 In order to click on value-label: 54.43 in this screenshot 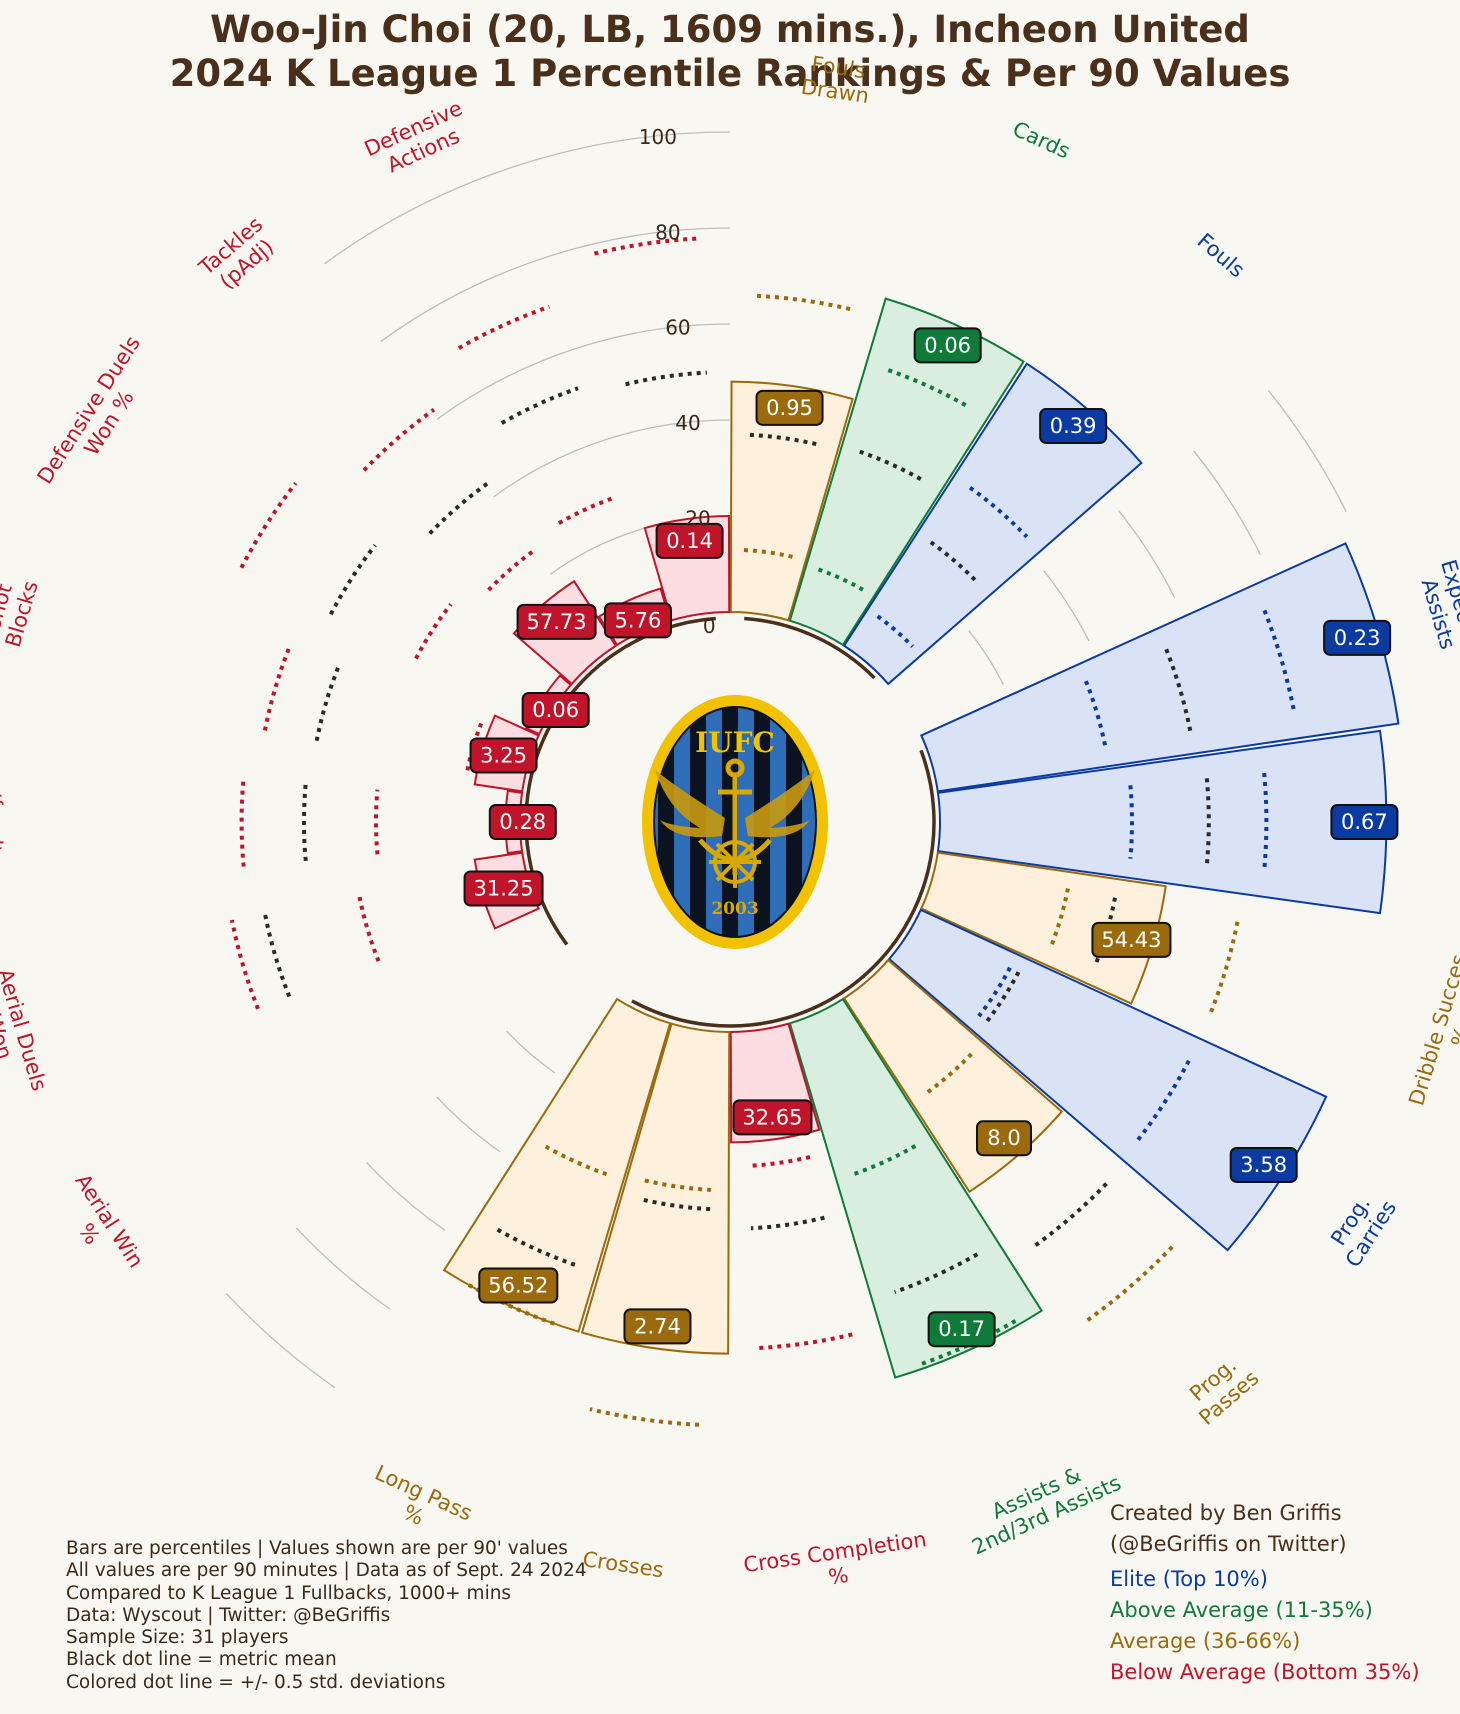, I will do `click(1131, 940)`.